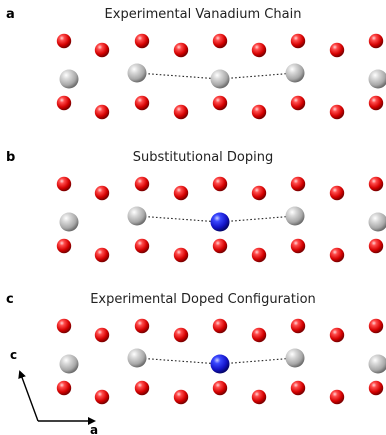  Describe the element at coordinates (13, 355) in the screenshot. I see `c-axis-label: c` at that location.